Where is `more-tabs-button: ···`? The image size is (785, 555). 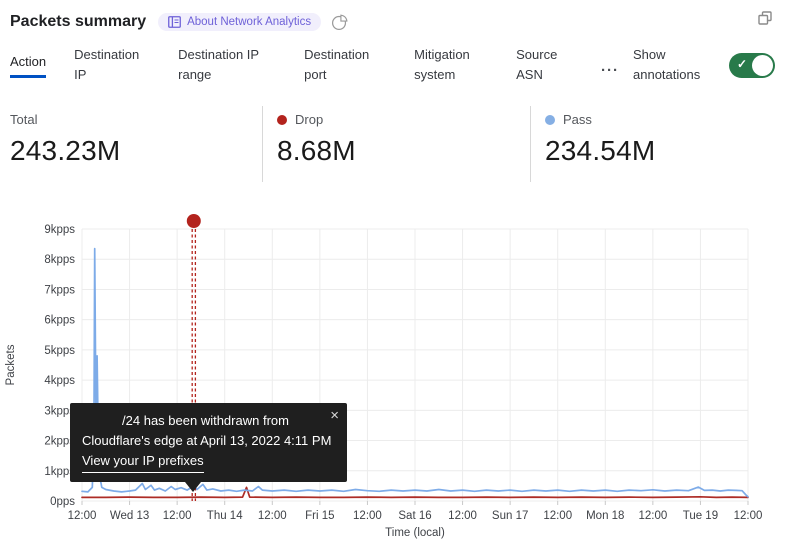
more-tabs-button: ··· is located at coordinates (610, 70).